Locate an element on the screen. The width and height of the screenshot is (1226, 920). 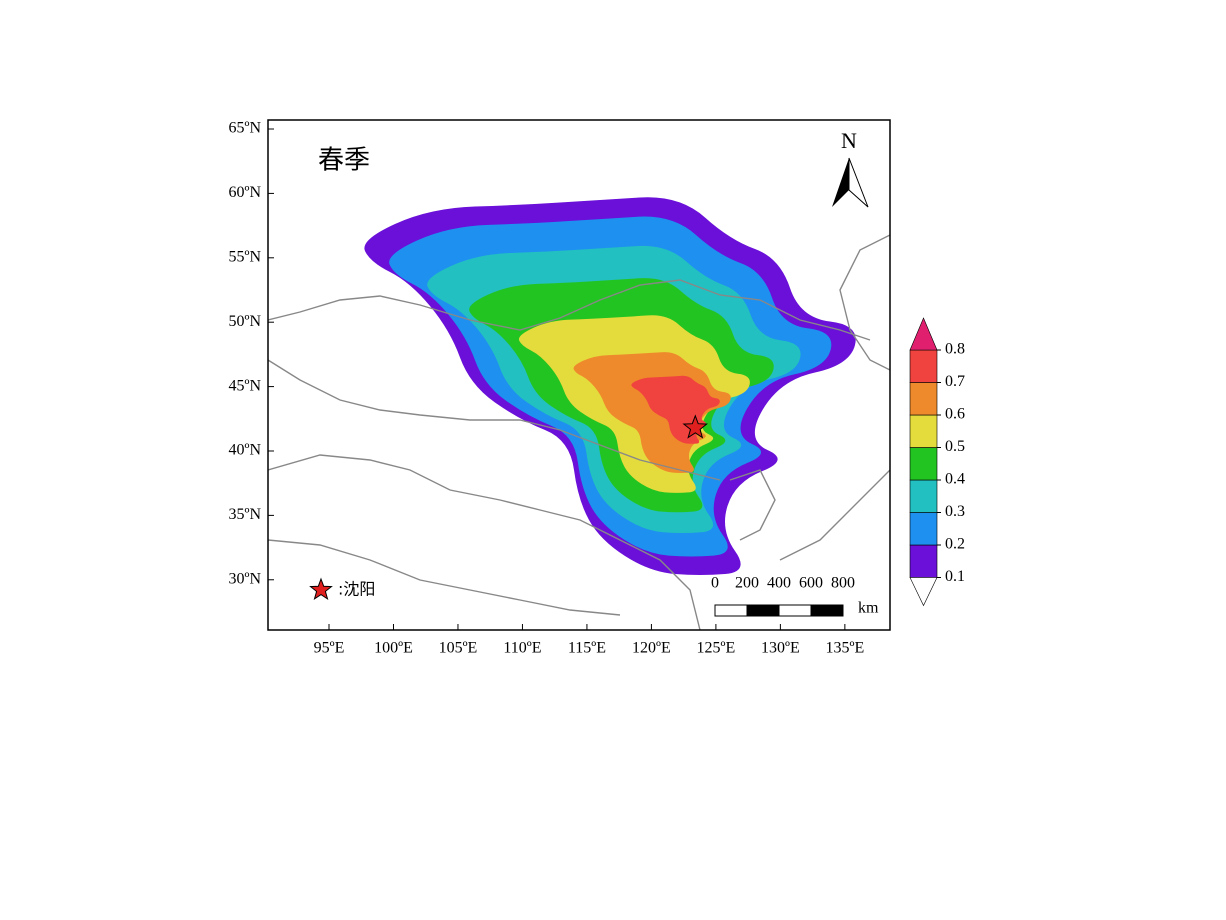
x-tick-label: 110ºE is located at coordinates (522, 648).